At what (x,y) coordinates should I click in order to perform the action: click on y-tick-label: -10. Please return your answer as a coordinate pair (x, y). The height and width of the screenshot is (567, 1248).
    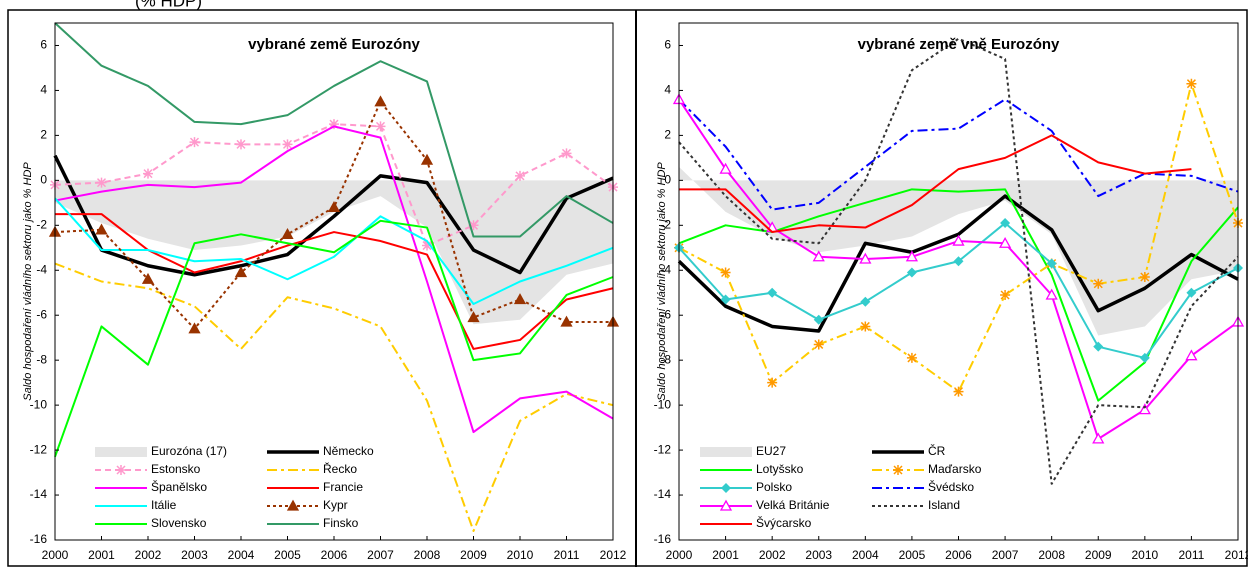
    Looking at the image, I should click on (663, 404).